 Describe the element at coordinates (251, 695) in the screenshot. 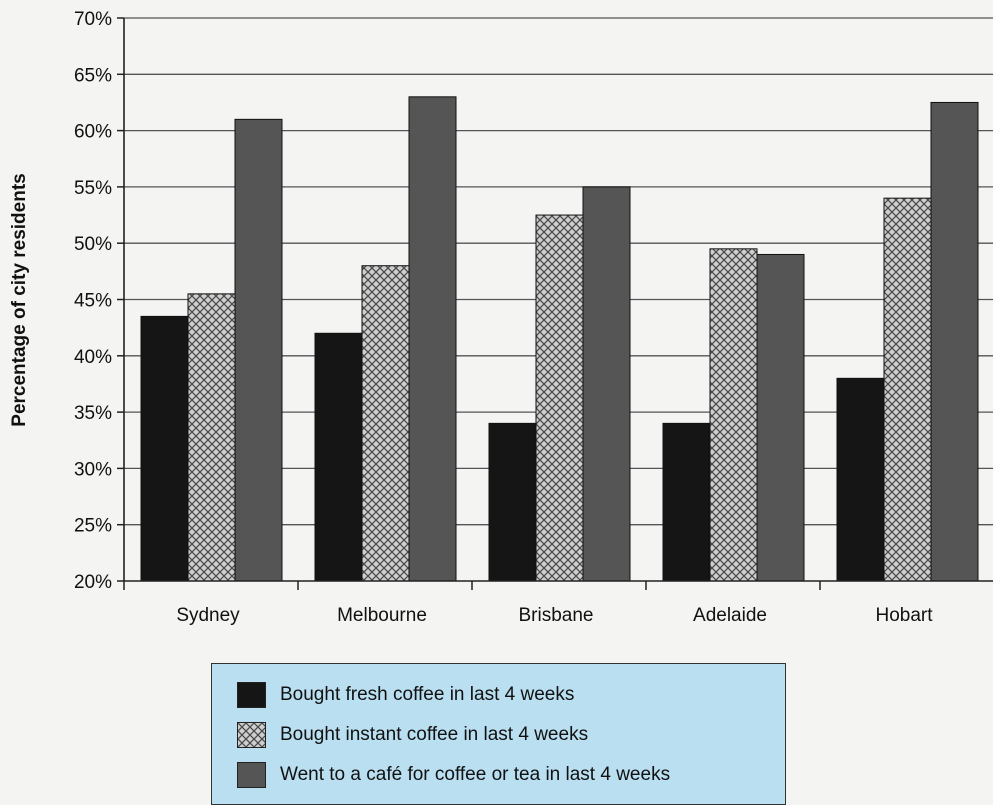

I see `legend-swatch-fresh` at that location.